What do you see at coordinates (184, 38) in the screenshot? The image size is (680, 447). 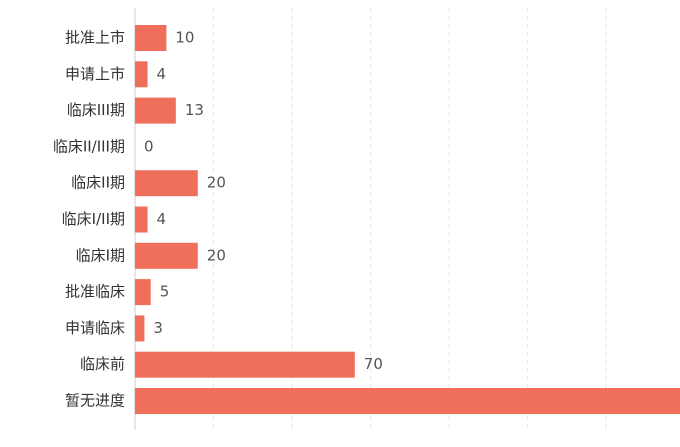 I see `data-label: 10` at bounding box center [184, 38].